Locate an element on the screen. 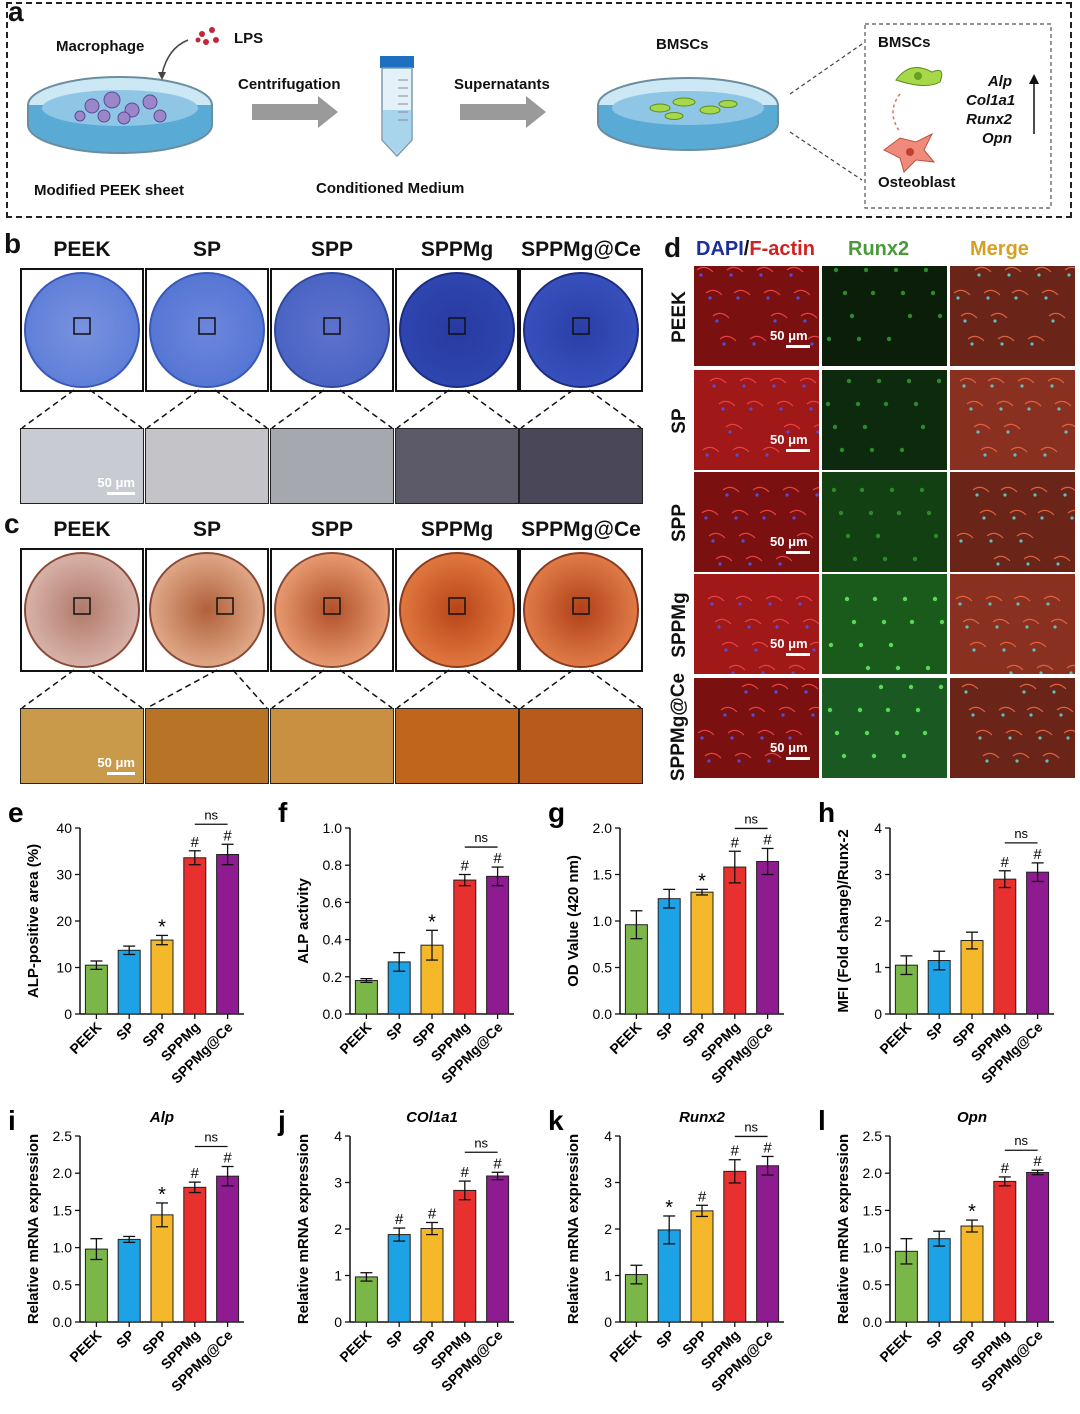 The height and width of the screenshot is (1414, 1080). panel-label-l: l is located at coordinates (822, 1120).